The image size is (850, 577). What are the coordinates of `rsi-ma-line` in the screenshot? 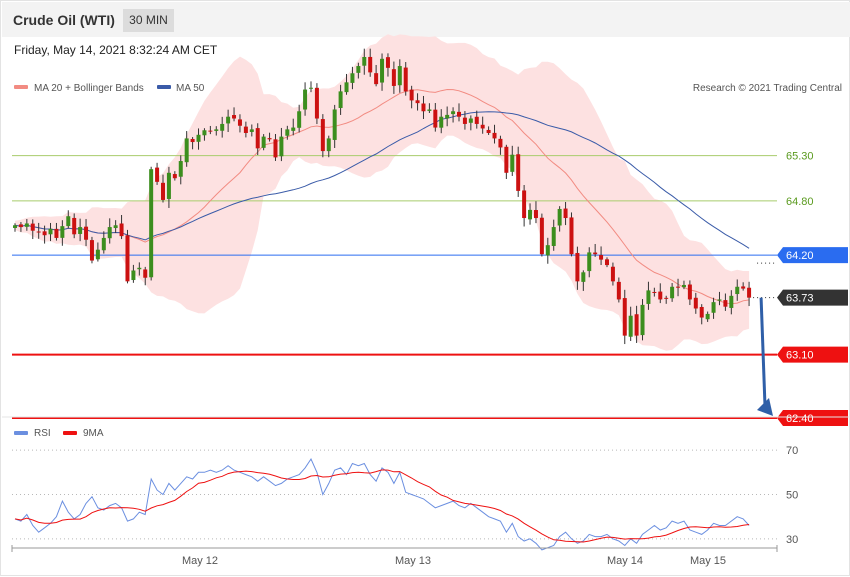 It's located at (382, 506).